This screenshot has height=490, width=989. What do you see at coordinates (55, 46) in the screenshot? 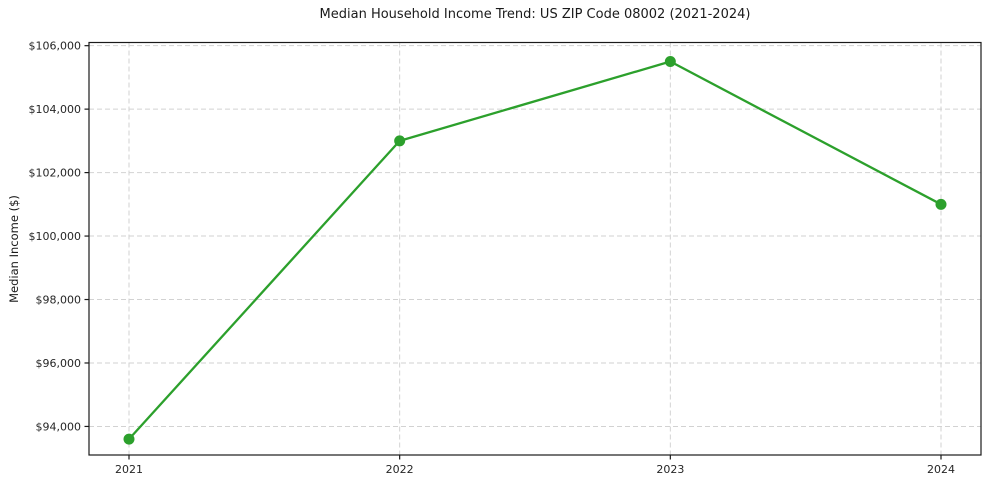
I see `y-tick-label: $106,000` at bounding box center [55, 46].